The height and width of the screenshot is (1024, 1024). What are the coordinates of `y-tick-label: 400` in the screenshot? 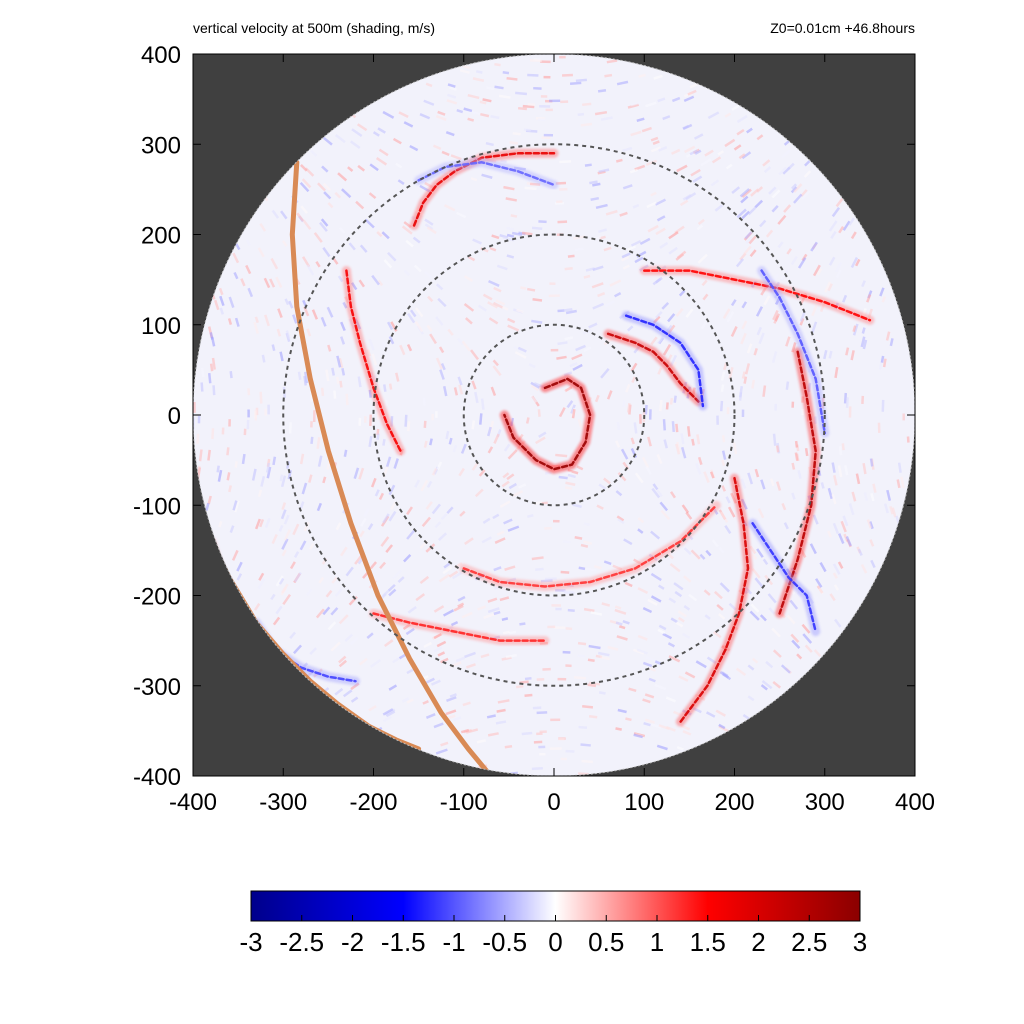 It's located at (161, 55).